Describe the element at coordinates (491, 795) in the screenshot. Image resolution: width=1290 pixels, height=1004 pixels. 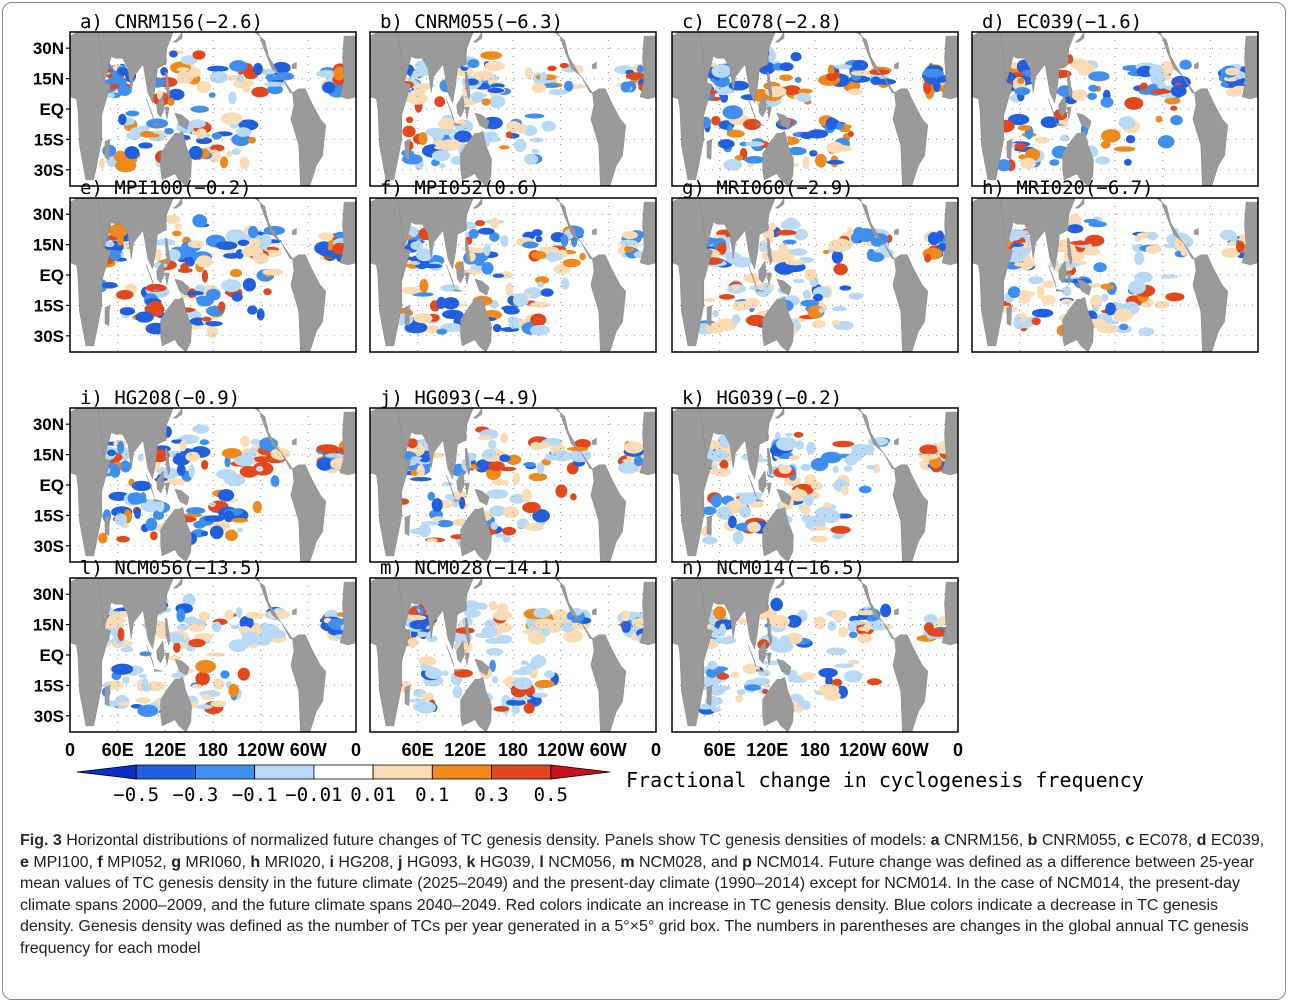
I see `colorbar-label: 0.3` at that location.